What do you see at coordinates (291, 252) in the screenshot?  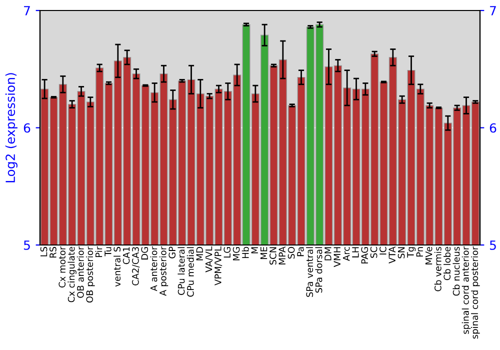 I see `x-tick-label: SO` at bounding box center [291, 252].